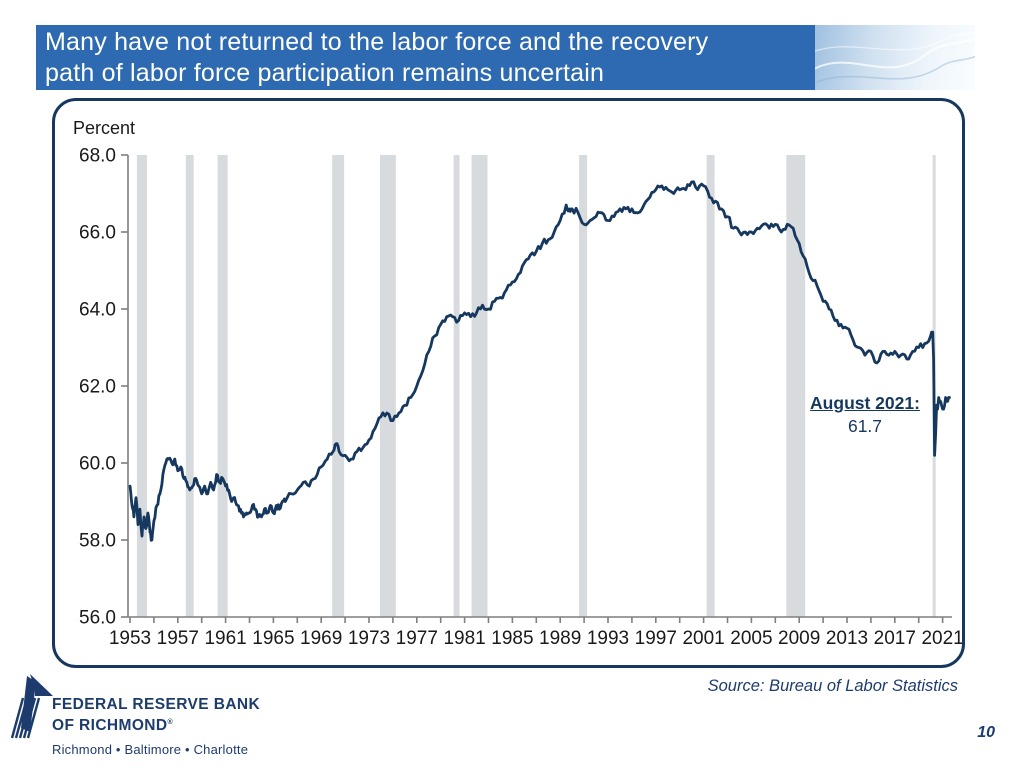 Image resolution: width=1024 pixels, height=768 pixels. I want to click on x-tick-label: 2021, so click(942, 638).